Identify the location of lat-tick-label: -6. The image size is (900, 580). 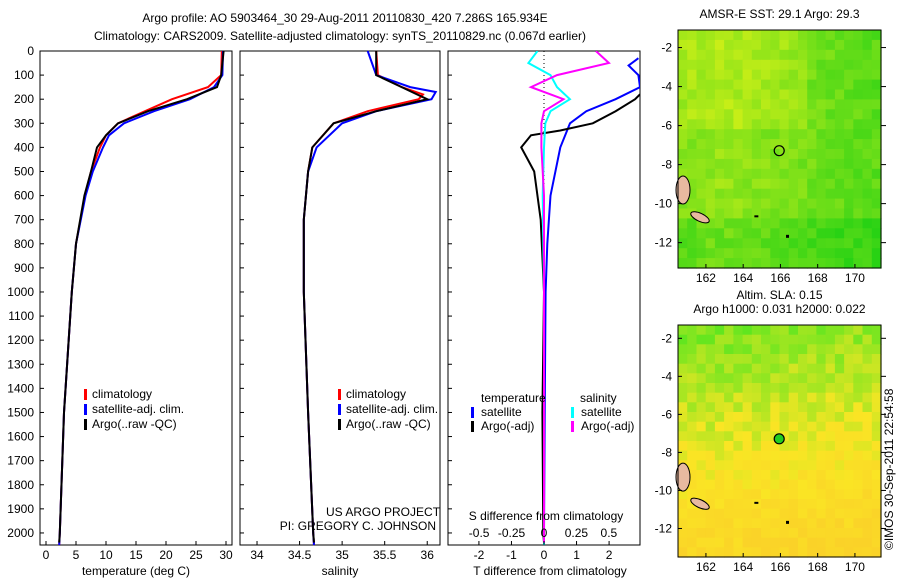
(666, 414).